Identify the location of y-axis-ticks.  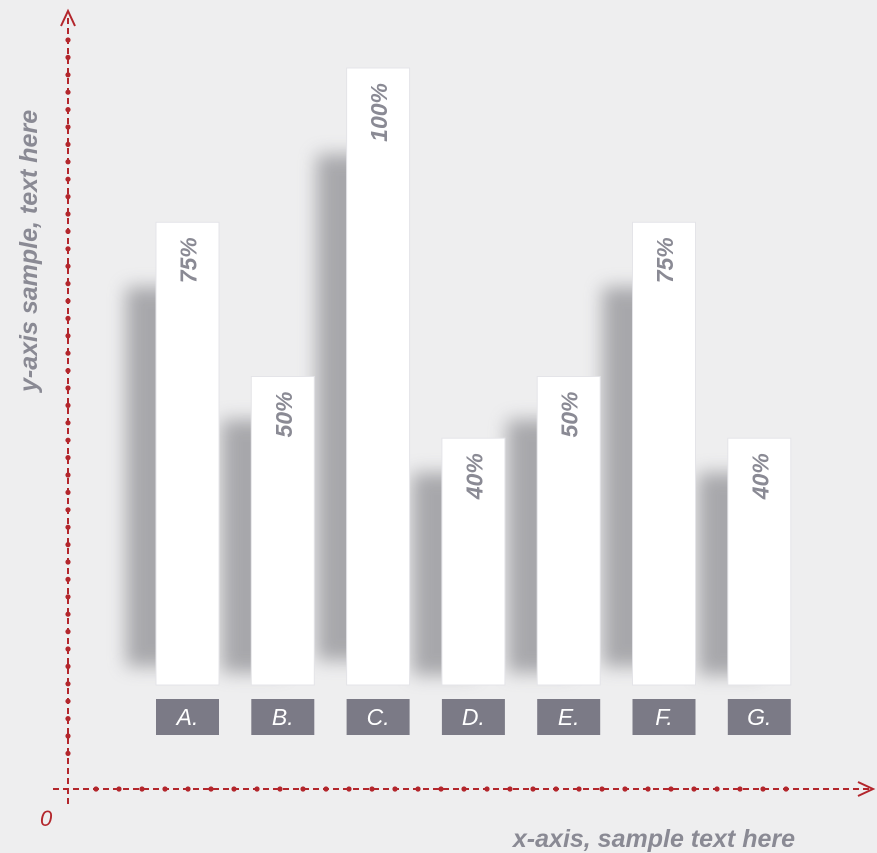
(68, 397).